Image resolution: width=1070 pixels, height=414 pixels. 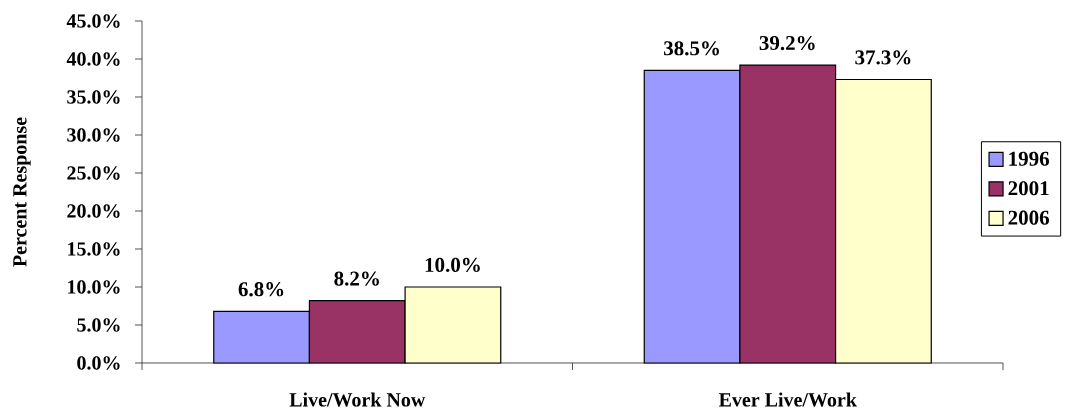 I want to click on y-tick-label: 0.0%, so click(x=98, y=363).